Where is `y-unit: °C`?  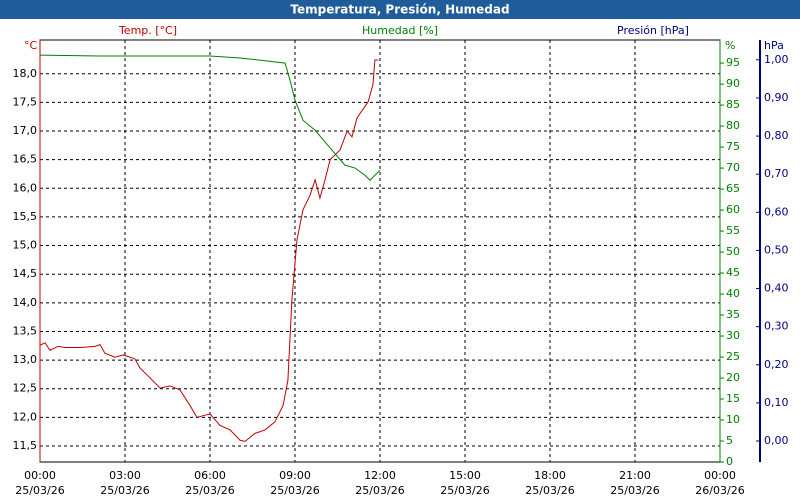 y-unit: °C is located at coordinates (31, 45).